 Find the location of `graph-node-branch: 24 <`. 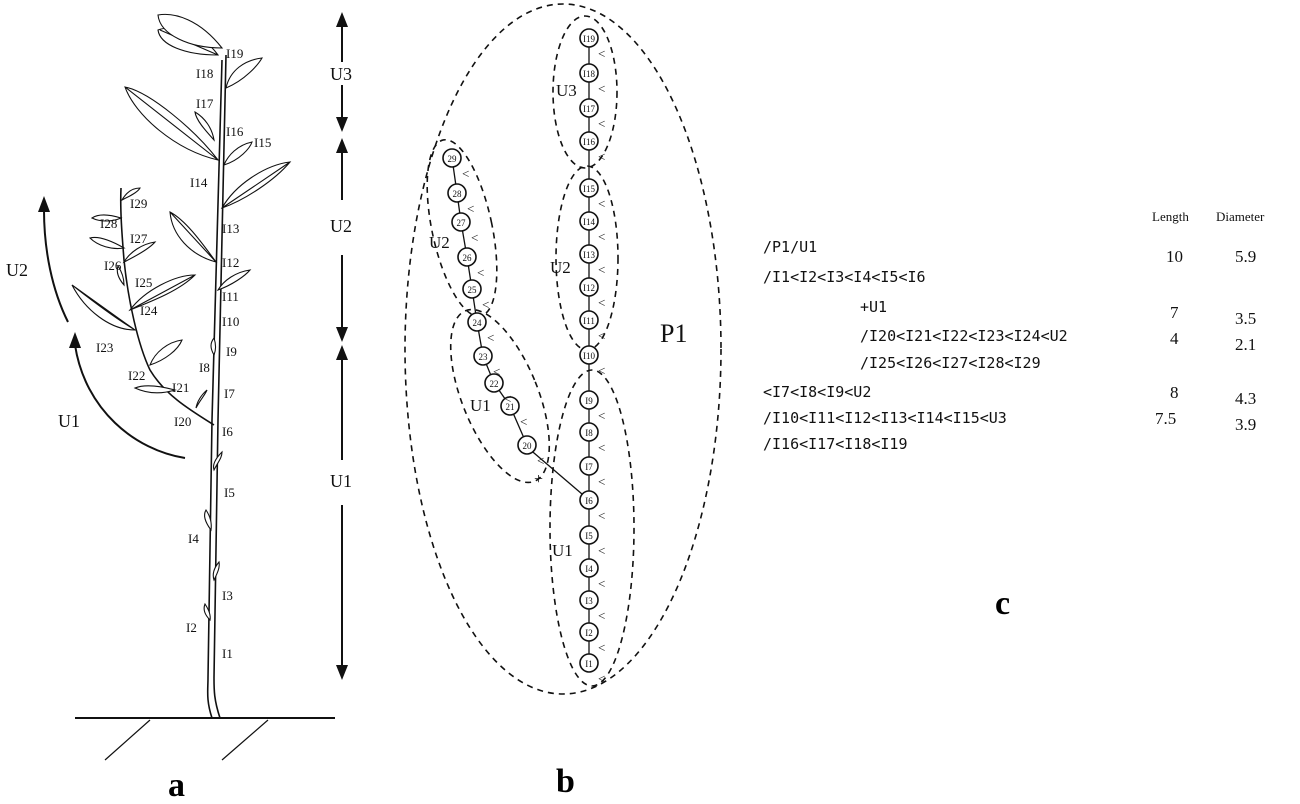

graph-node-branch: 24 < is located at coordinates (480, 328).